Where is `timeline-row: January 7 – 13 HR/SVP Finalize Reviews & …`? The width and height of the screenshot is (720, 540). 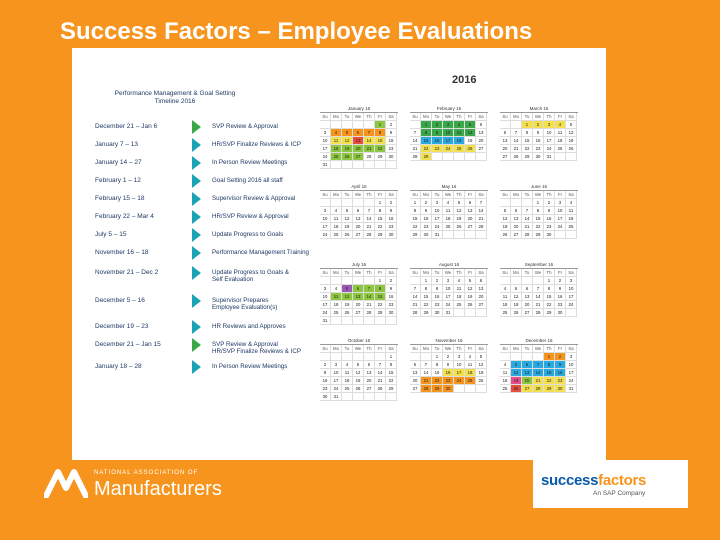
timeline-row: January 7 – 13 HR/SVP Finalize Reviews & … is located at coordinates (207, 145).